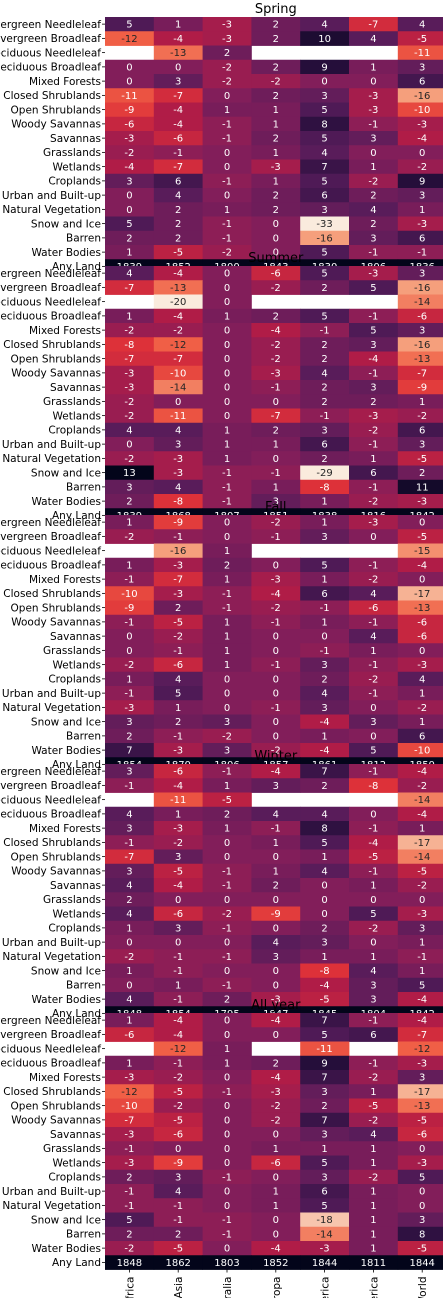 The height and width of the screenshot is (1298, 443). What do you see at coordinates (178, 345) in the screenshot?
I see `cell-value: -12` at bounding box center [178, 345].